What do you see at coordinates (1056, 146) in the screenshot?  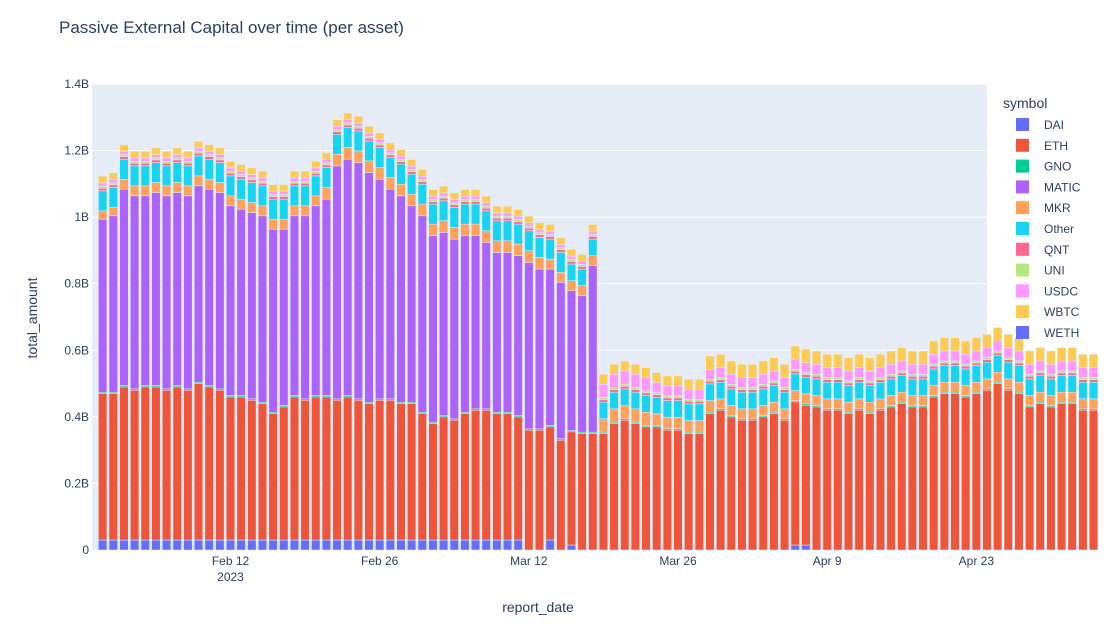 I see `legend-label-eth: ETH` at bounding box center [1056, 146].